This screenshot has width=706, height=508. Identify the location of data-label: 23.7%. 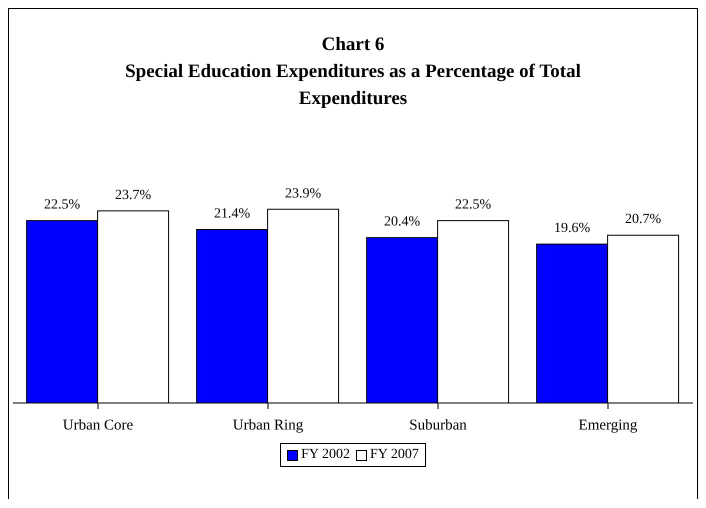
(133, 195).